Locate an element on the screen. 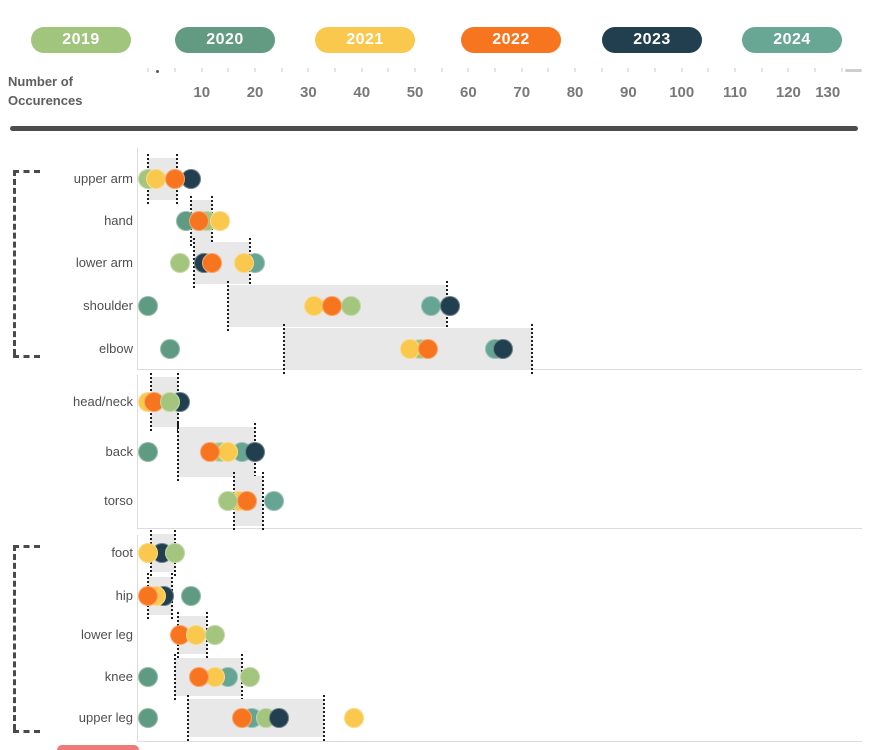 The height and width of the screenshot is (750, 876). row-label-lower-arm: lower arm is located at coordinates (104, 262).